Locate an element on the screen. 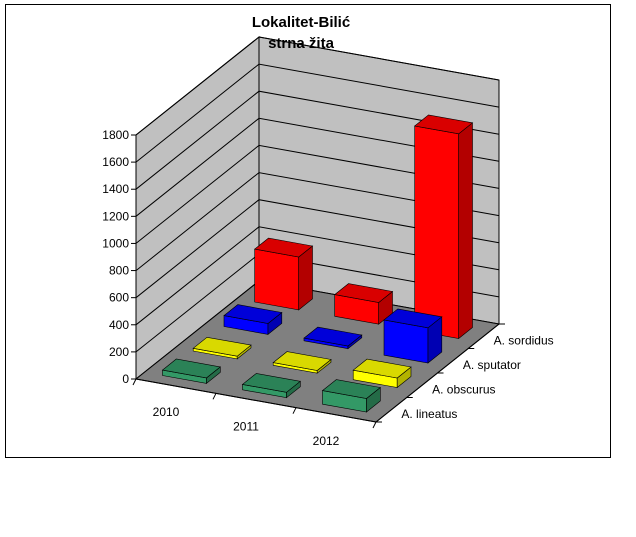 This screenshot has height=537, width=636. bar-alineatus-2012 is located at coordinates (351, 396).